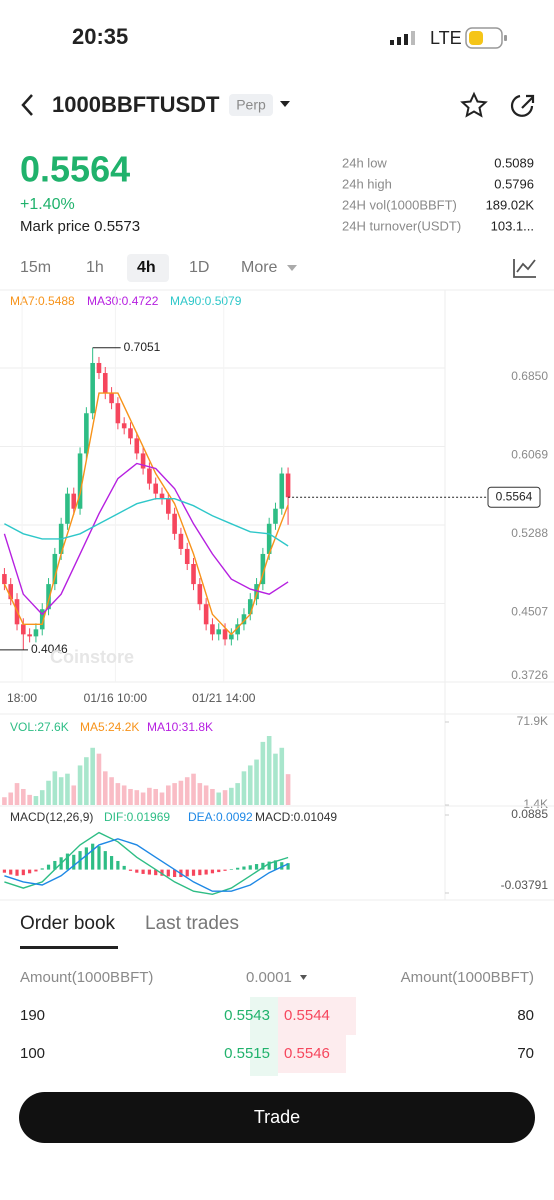 The image size is (554, 1200). What do you see at coordinates (529, 533) in the screenshot?
I see `y-tick-label: 0.5288` at bounding box center [529, 533].